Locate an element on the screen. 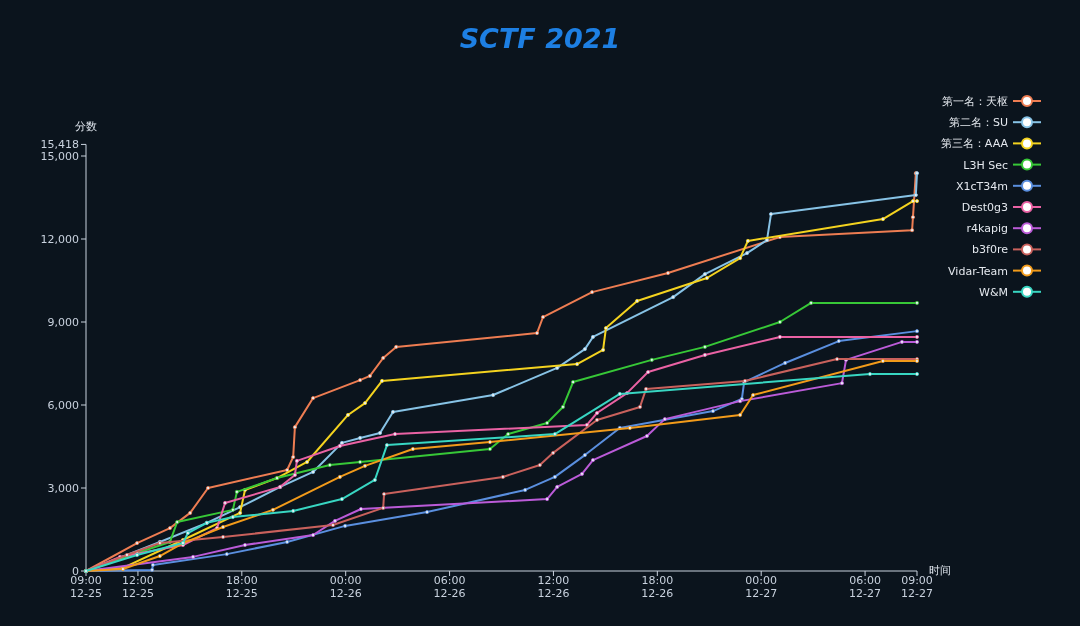 The width and height of the screenshot is (1080, 626). x-tick-label: 09:00 12-27 is located at coordinates (917, 587).